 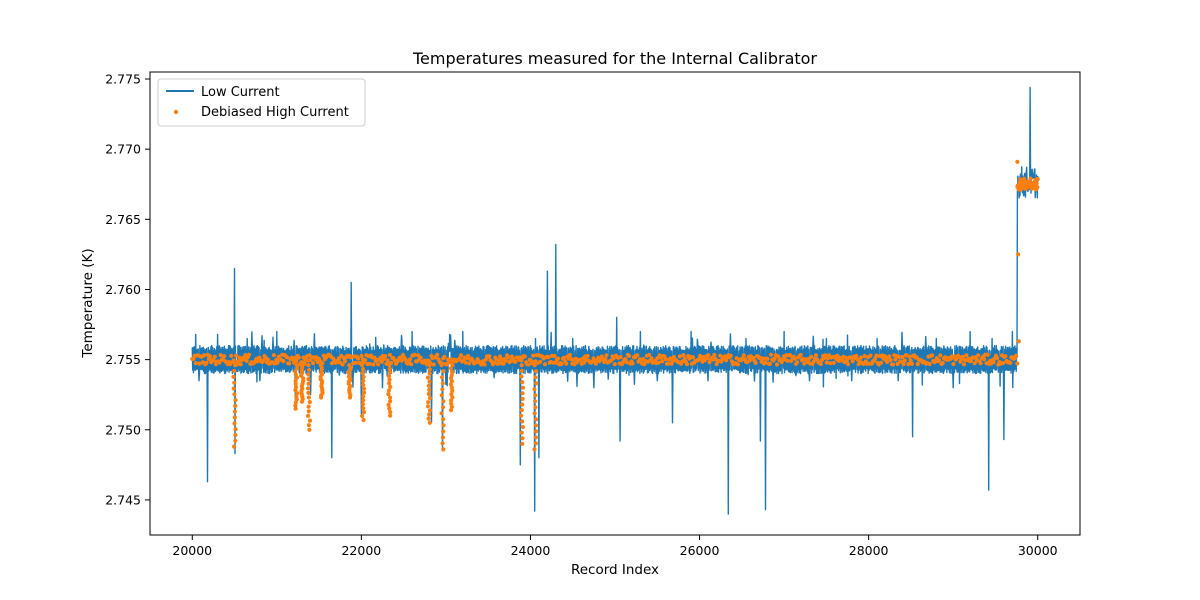 I want to click on y-tick-label: 2.770, so click(x=123, y=149).